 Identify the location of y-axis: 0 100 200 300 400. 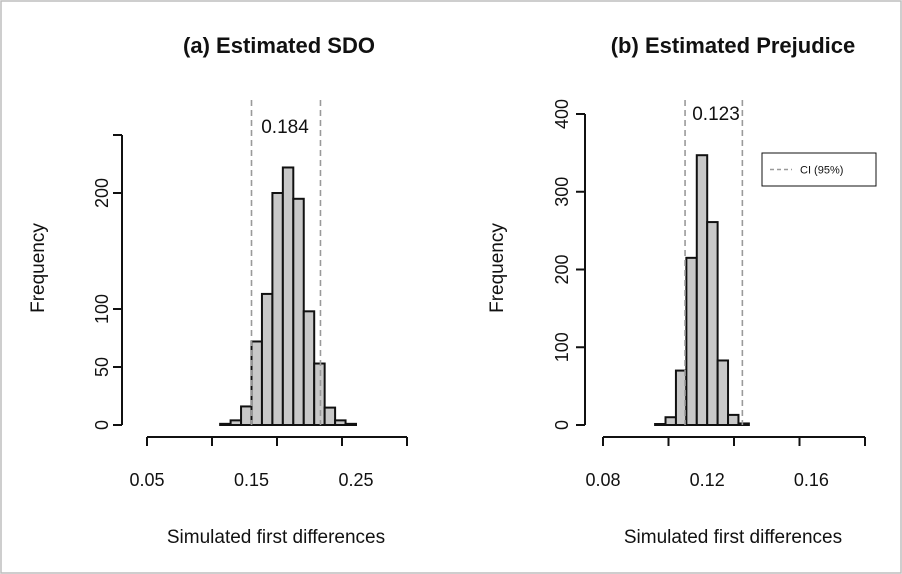
(569, 264).